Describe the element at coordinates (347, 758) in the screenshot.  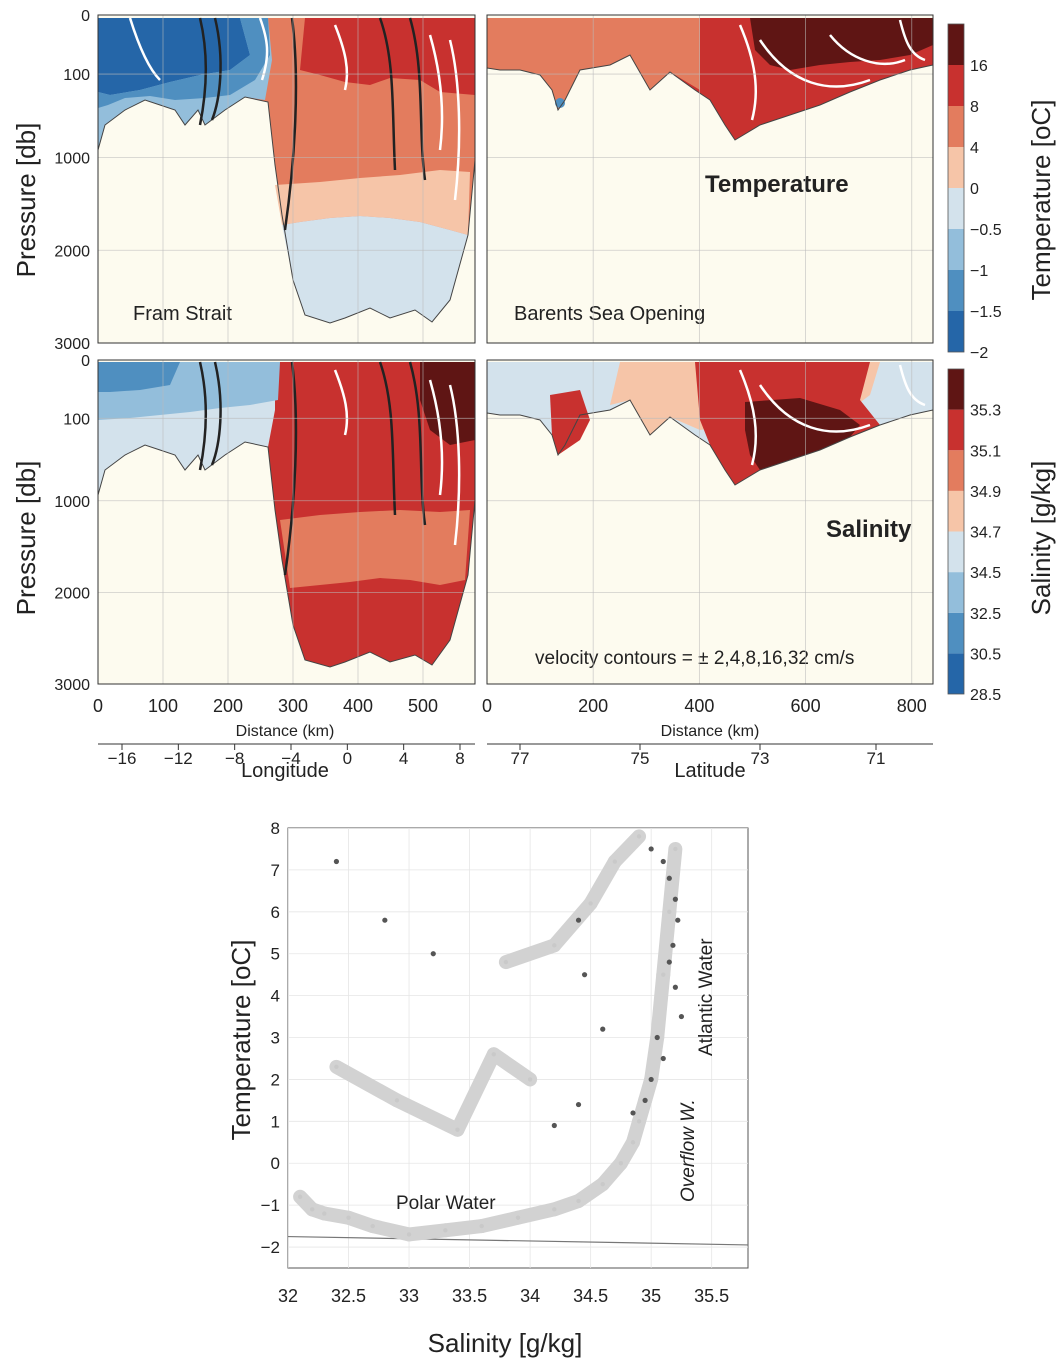
I see `longitude-tick-label: 0` at that location.